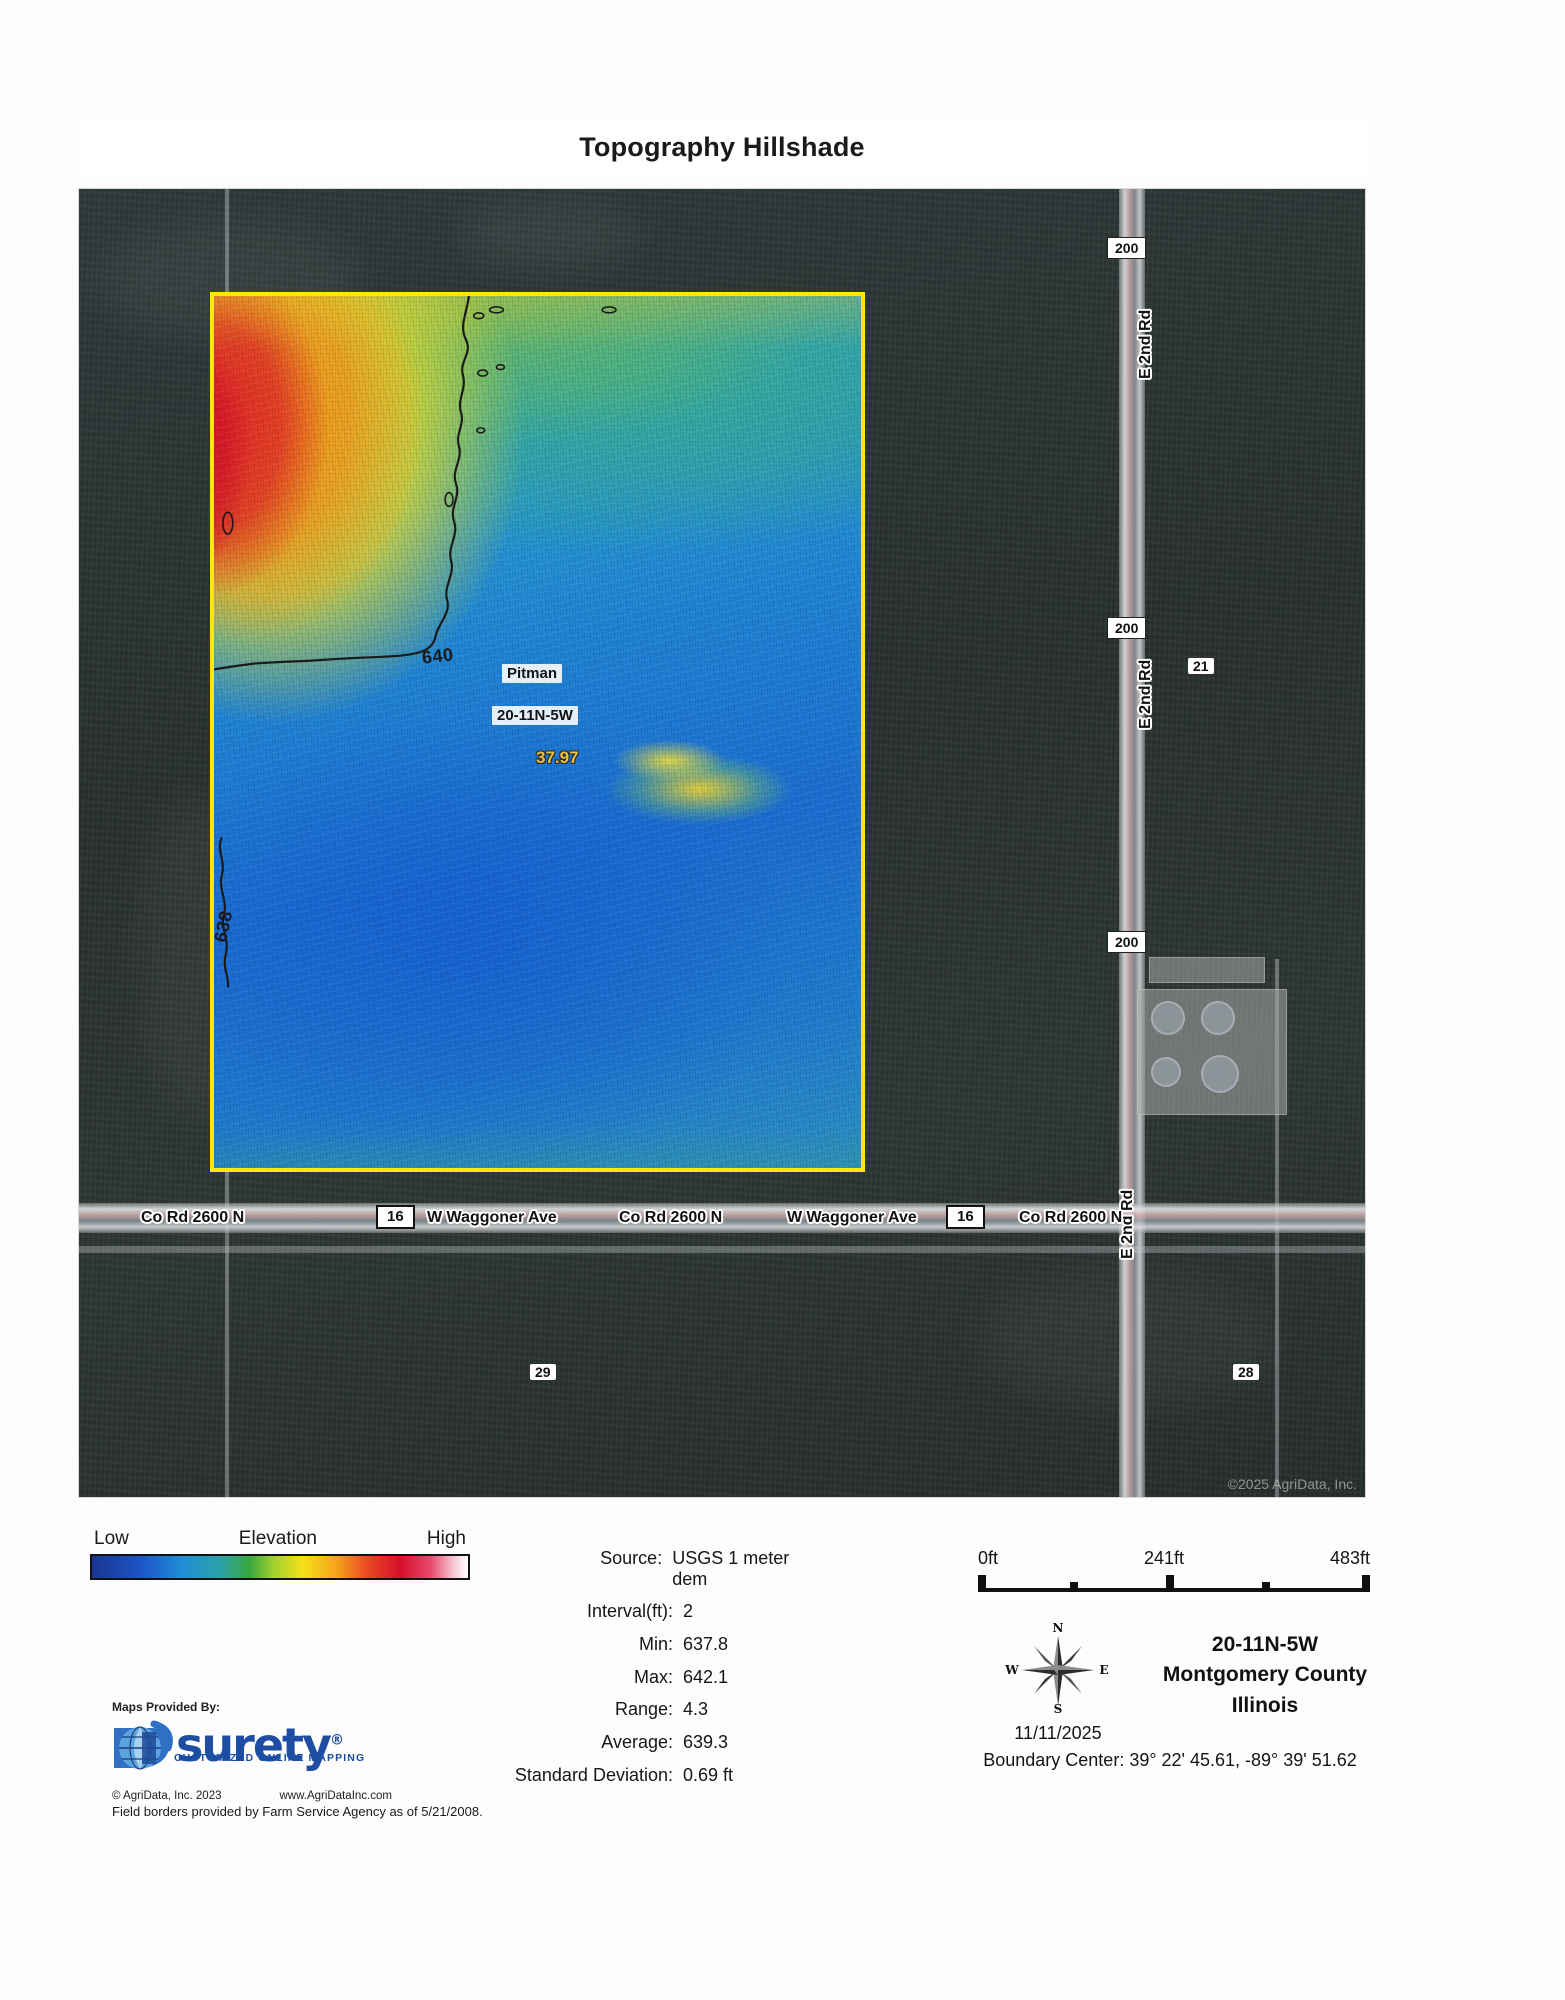 This screenshot has width=1565, height=2000. What do you see at coordinates (549, 234) in the screenshot?
I see `aerial-texture-blotch` at bounding box center [549, 234].